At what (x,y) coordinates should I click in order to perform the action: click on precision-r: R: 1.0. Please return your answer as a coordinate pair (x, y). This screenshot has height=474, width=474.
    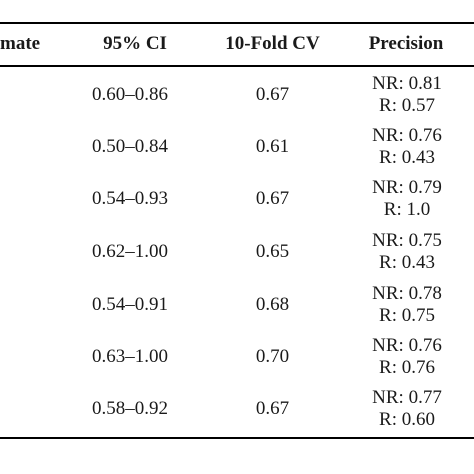
    Looking at the image, I should click on (407, 209).